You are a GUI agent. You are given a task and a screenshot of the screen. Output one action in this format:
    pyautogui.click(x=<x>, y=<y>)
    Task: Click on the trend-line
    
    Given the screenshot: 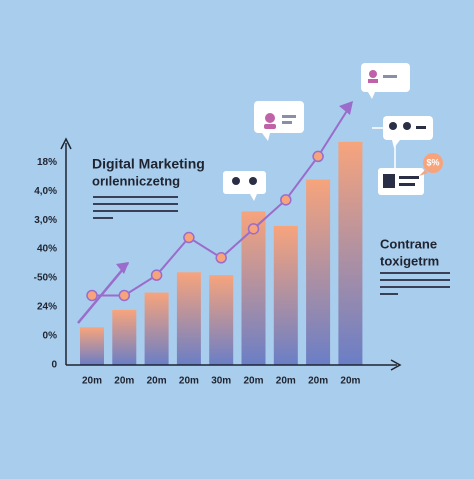 What is the action you would take?
    pyautogui.click(x=205, y=226)
    